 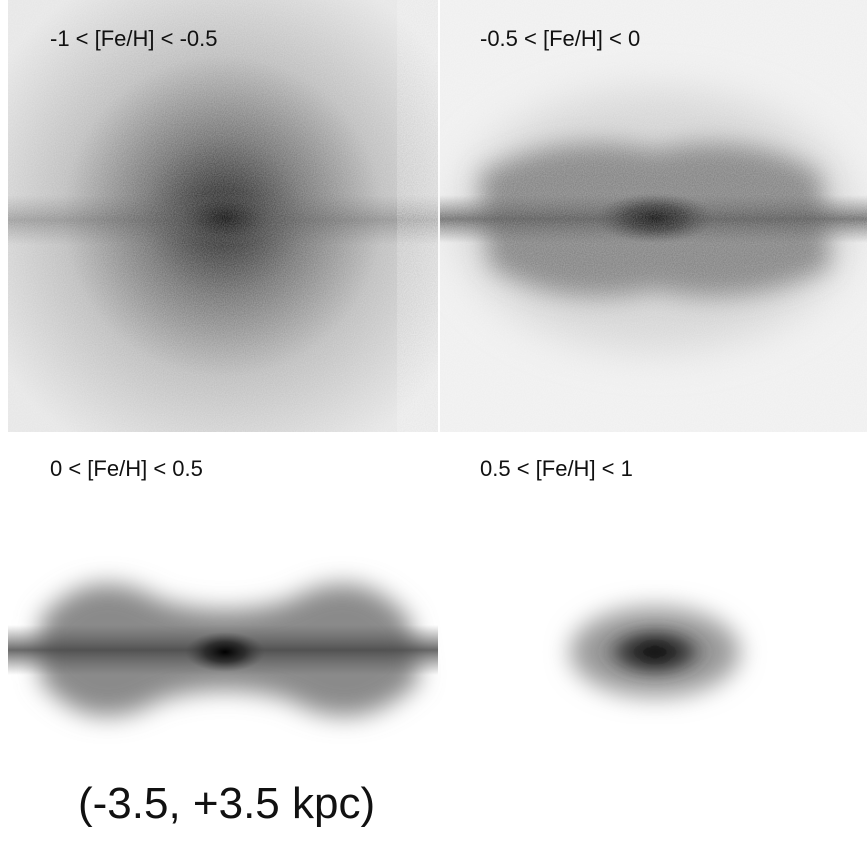 I want to click on panel-label: -0.5 < [Fe/H] < 0, so click(x=560, y=38).